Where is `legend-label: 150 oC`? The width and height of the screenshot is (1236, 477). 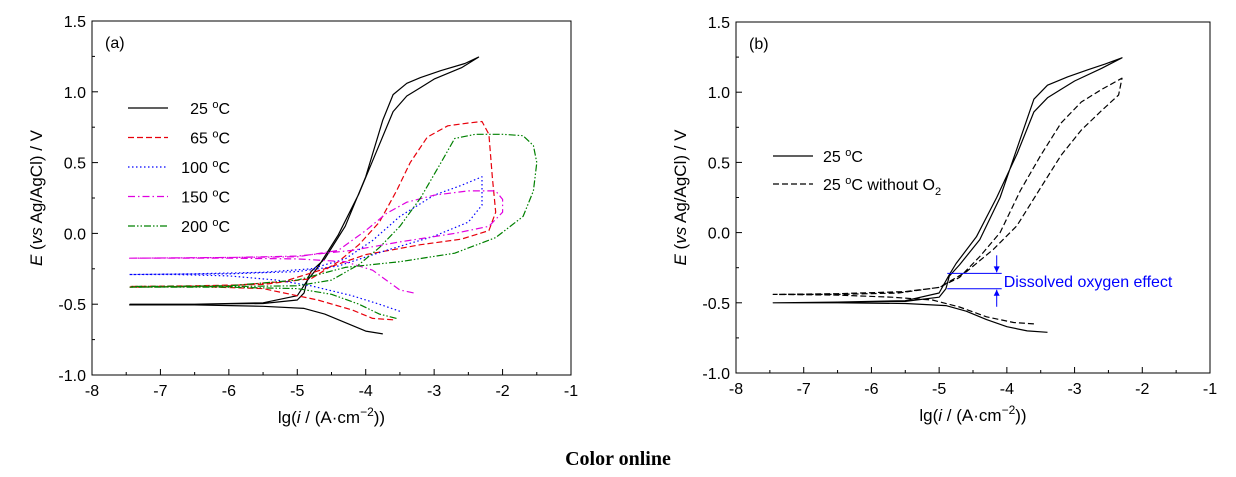
legend-label: 150 oC is located at coordinates (205, 197).